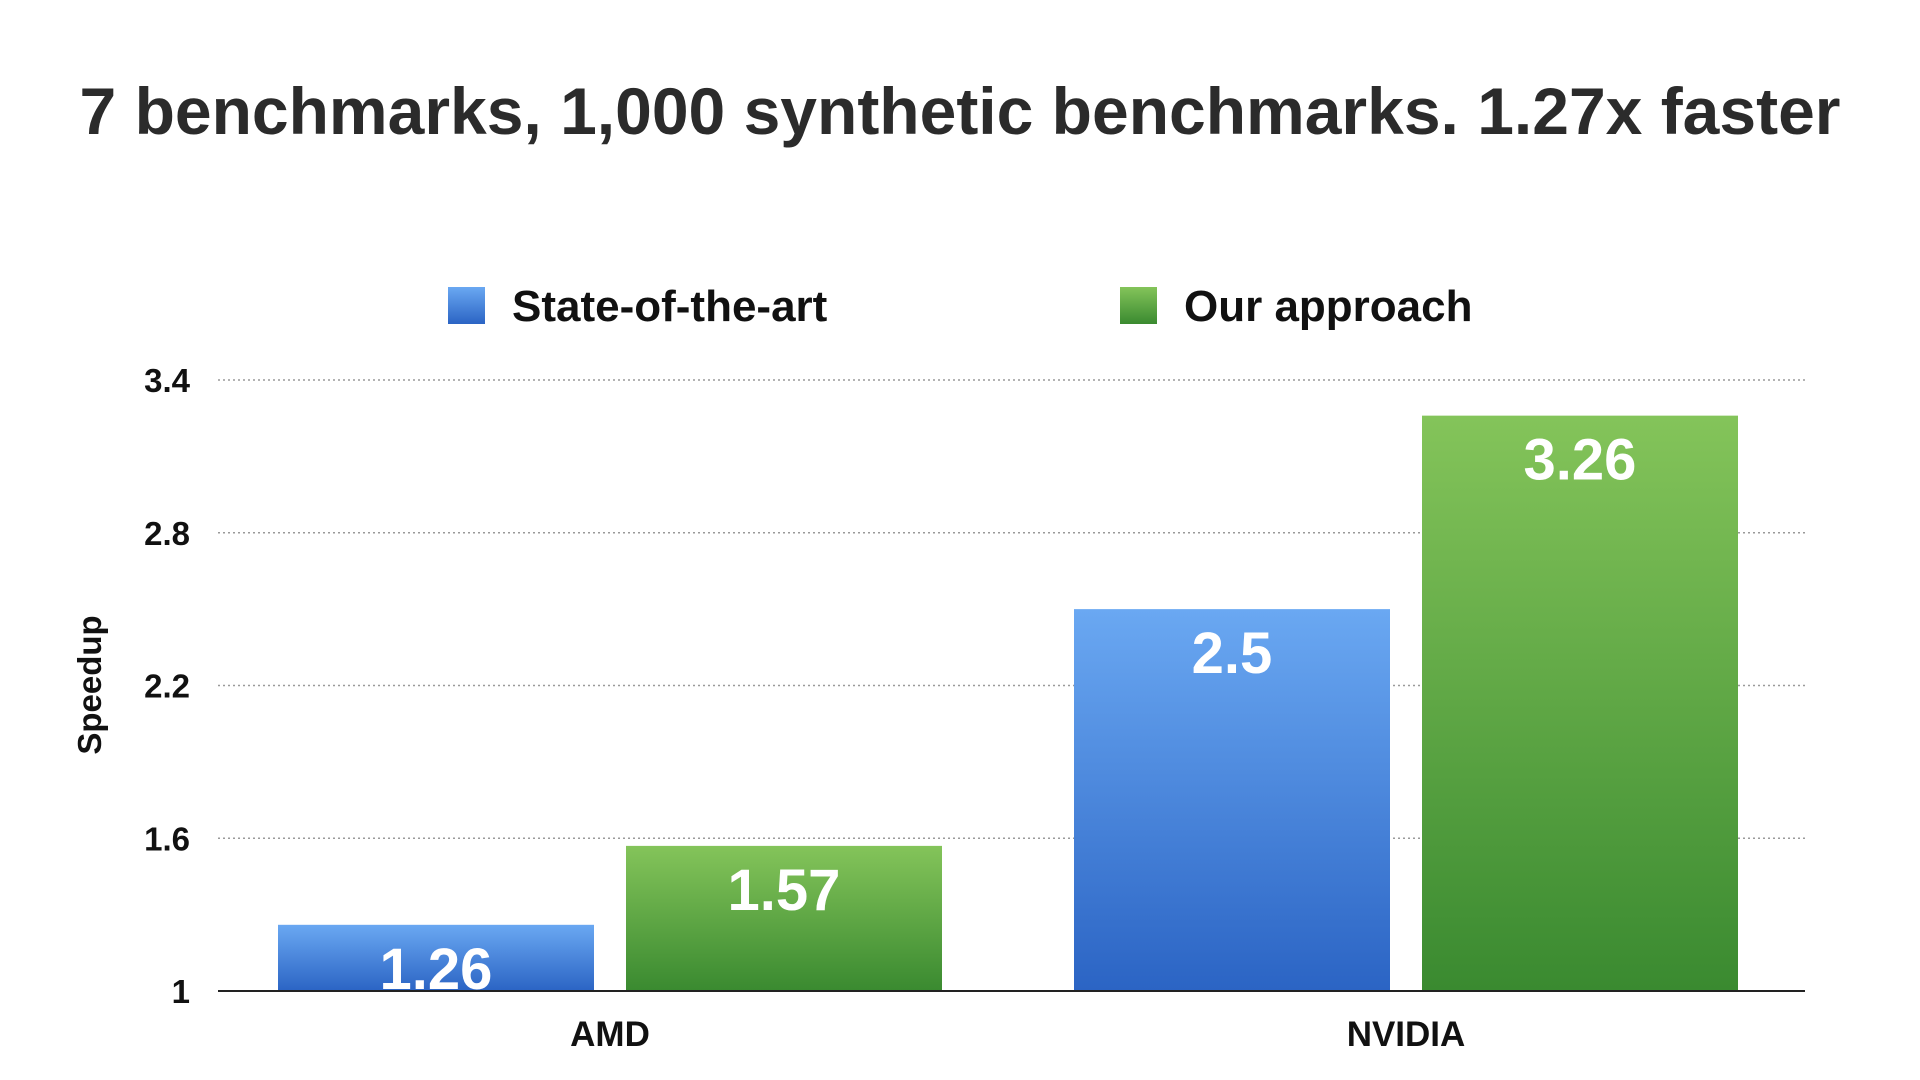 The image size is (1920, 1080). What do you see at coordinates (1017, 1034) in the screenshot?
I see `x-axis-categories: AMD NVIDIA` at bounding box center [1017, 1034].